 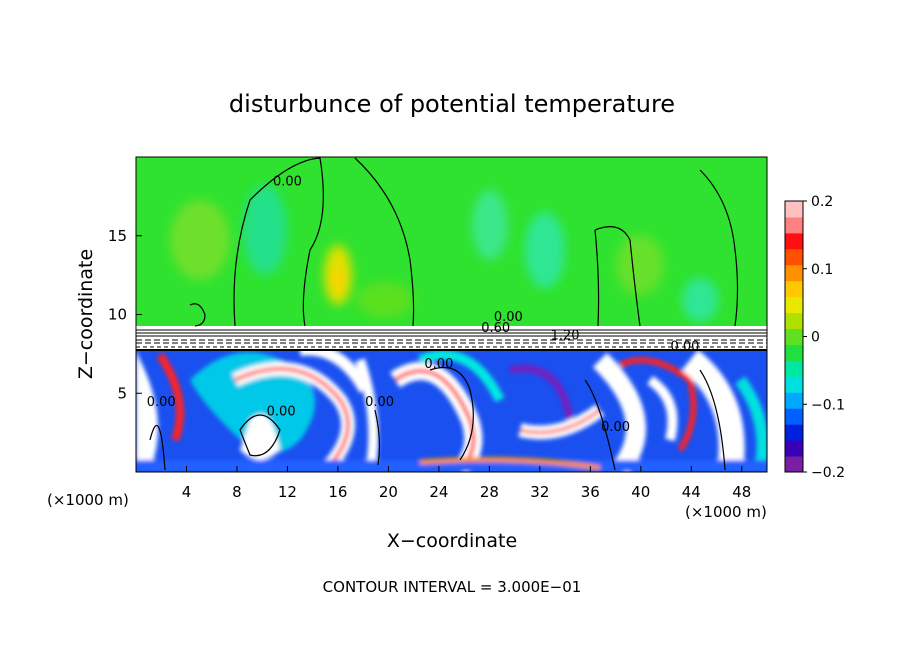 What do you see at coordinates (444, 253) in the screenshot?
I see `upper-layer-patches` at bounding box center [444, 253].